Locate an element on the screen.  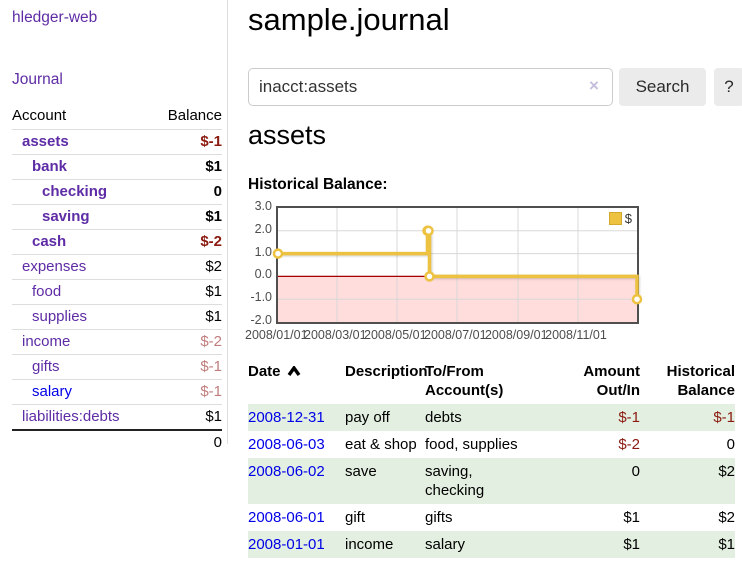
account-link-supplies: supplies is located at coordinates (60, 316).